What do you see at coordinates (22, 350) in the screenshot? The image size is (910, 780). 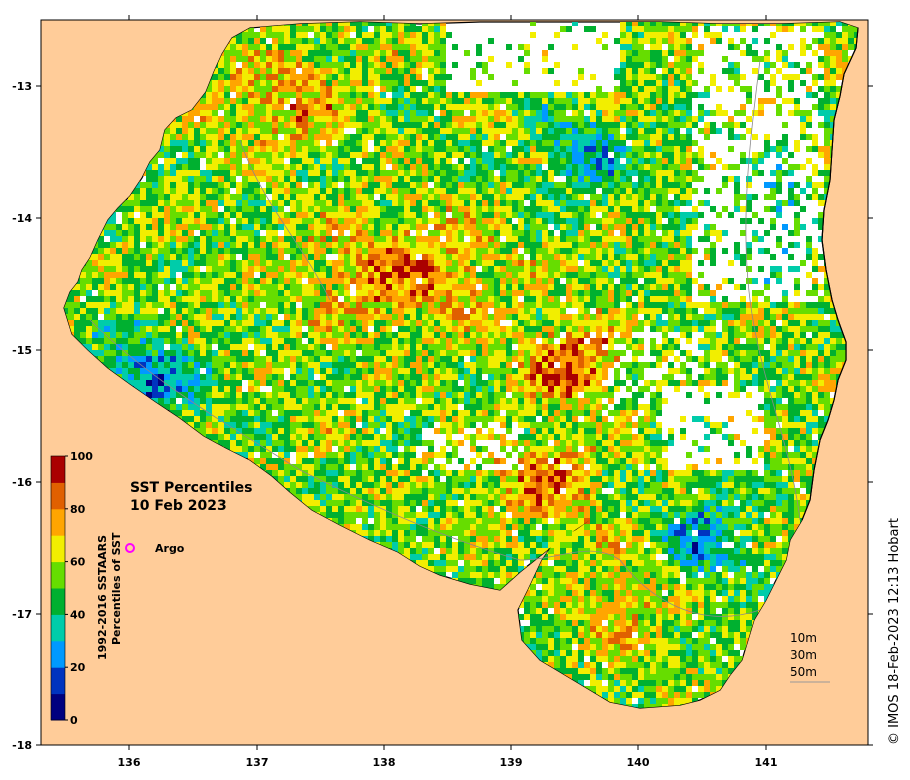 I see `y-tick-label: -15` at bounding box center [22, 350].